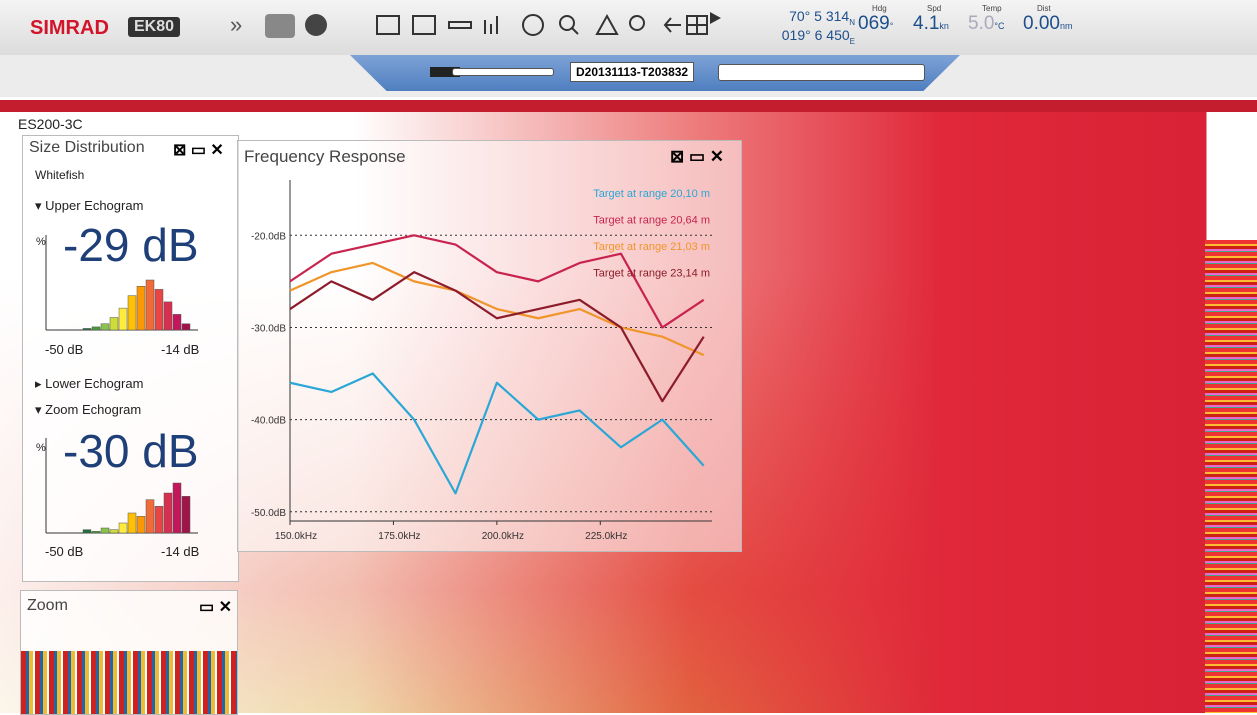 Image resolution: width=1257 pixels, height=715 pixels. Describe the element at coordinates (94, 205) in the screenshot. I see `section-label: Upper Echogram` at that location.